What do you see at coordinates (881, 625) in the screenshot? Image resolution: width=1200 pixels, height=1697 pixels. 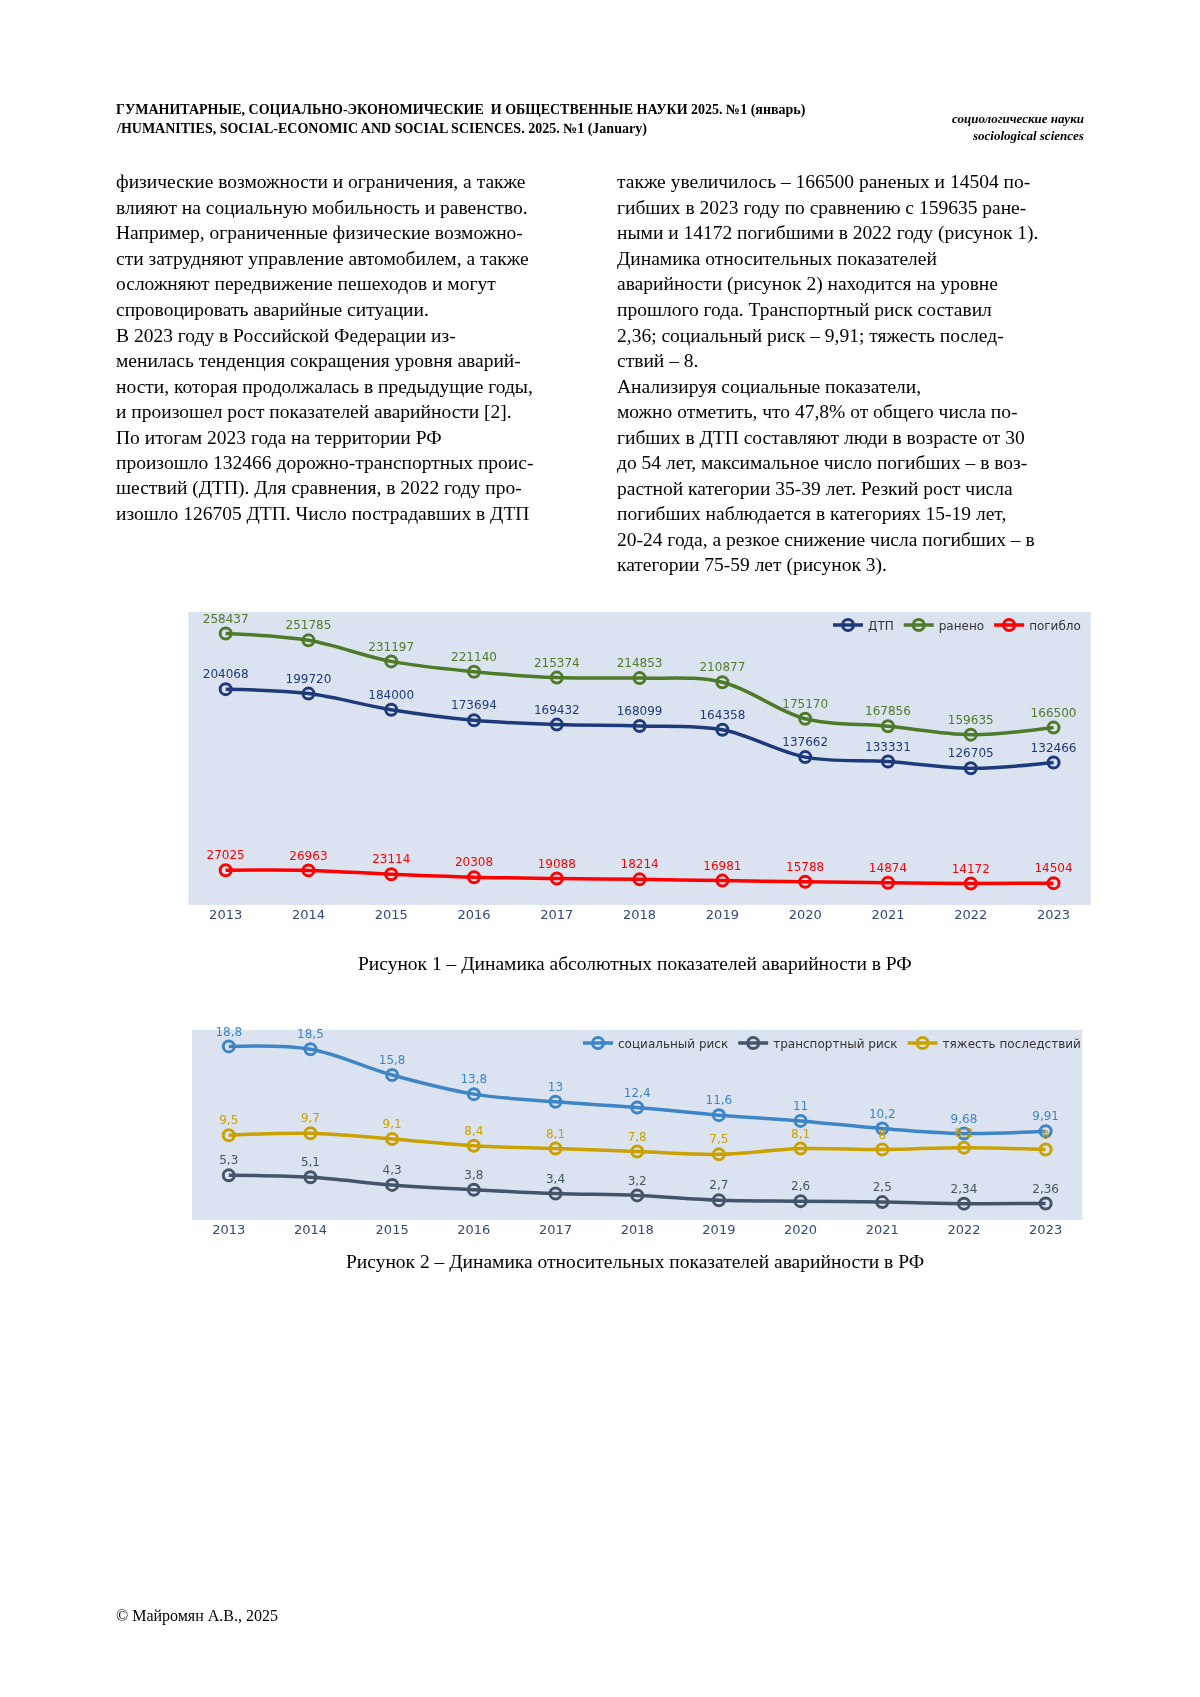 I see `legend-label: ДТП` at bounding box center [881, 625].